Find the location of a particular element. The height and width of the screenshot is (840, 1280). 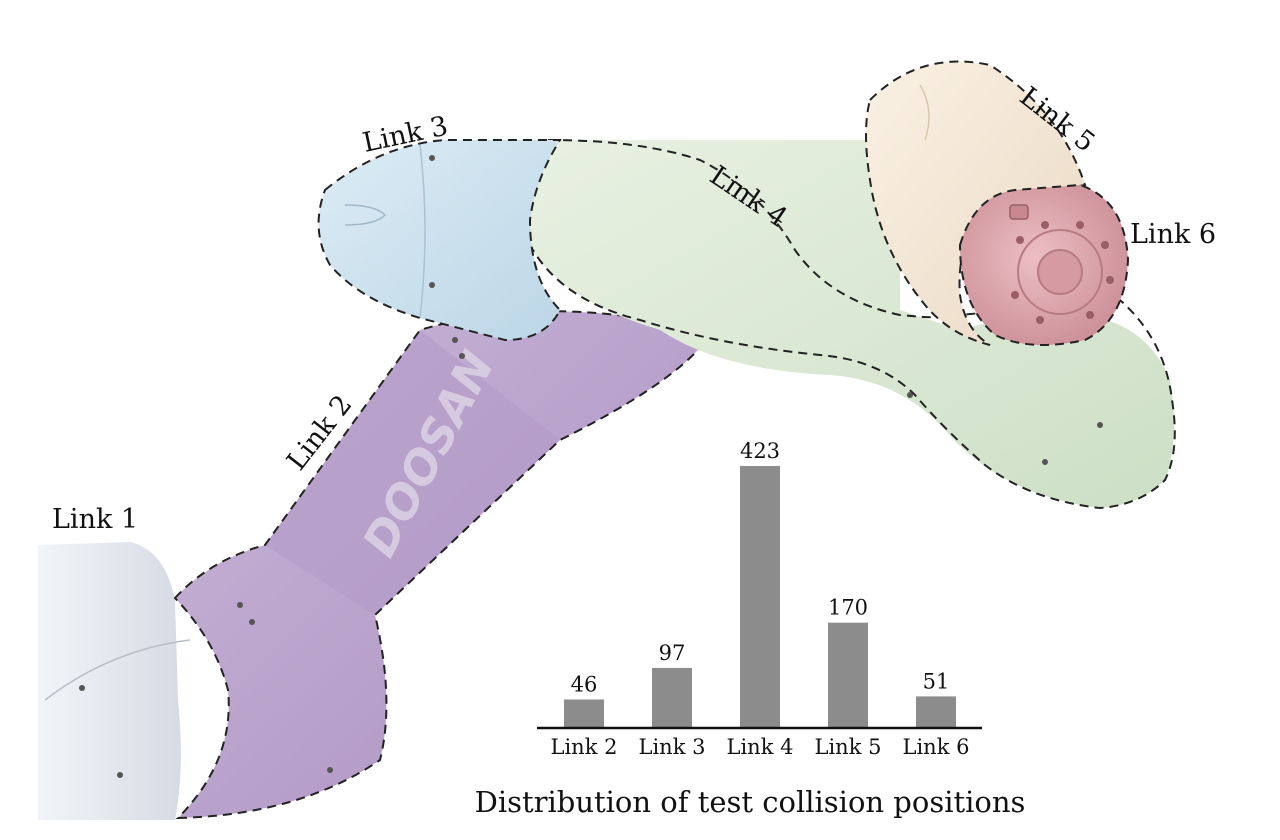

x-tick-label: Link 3 is located at coordinates (672, 747).